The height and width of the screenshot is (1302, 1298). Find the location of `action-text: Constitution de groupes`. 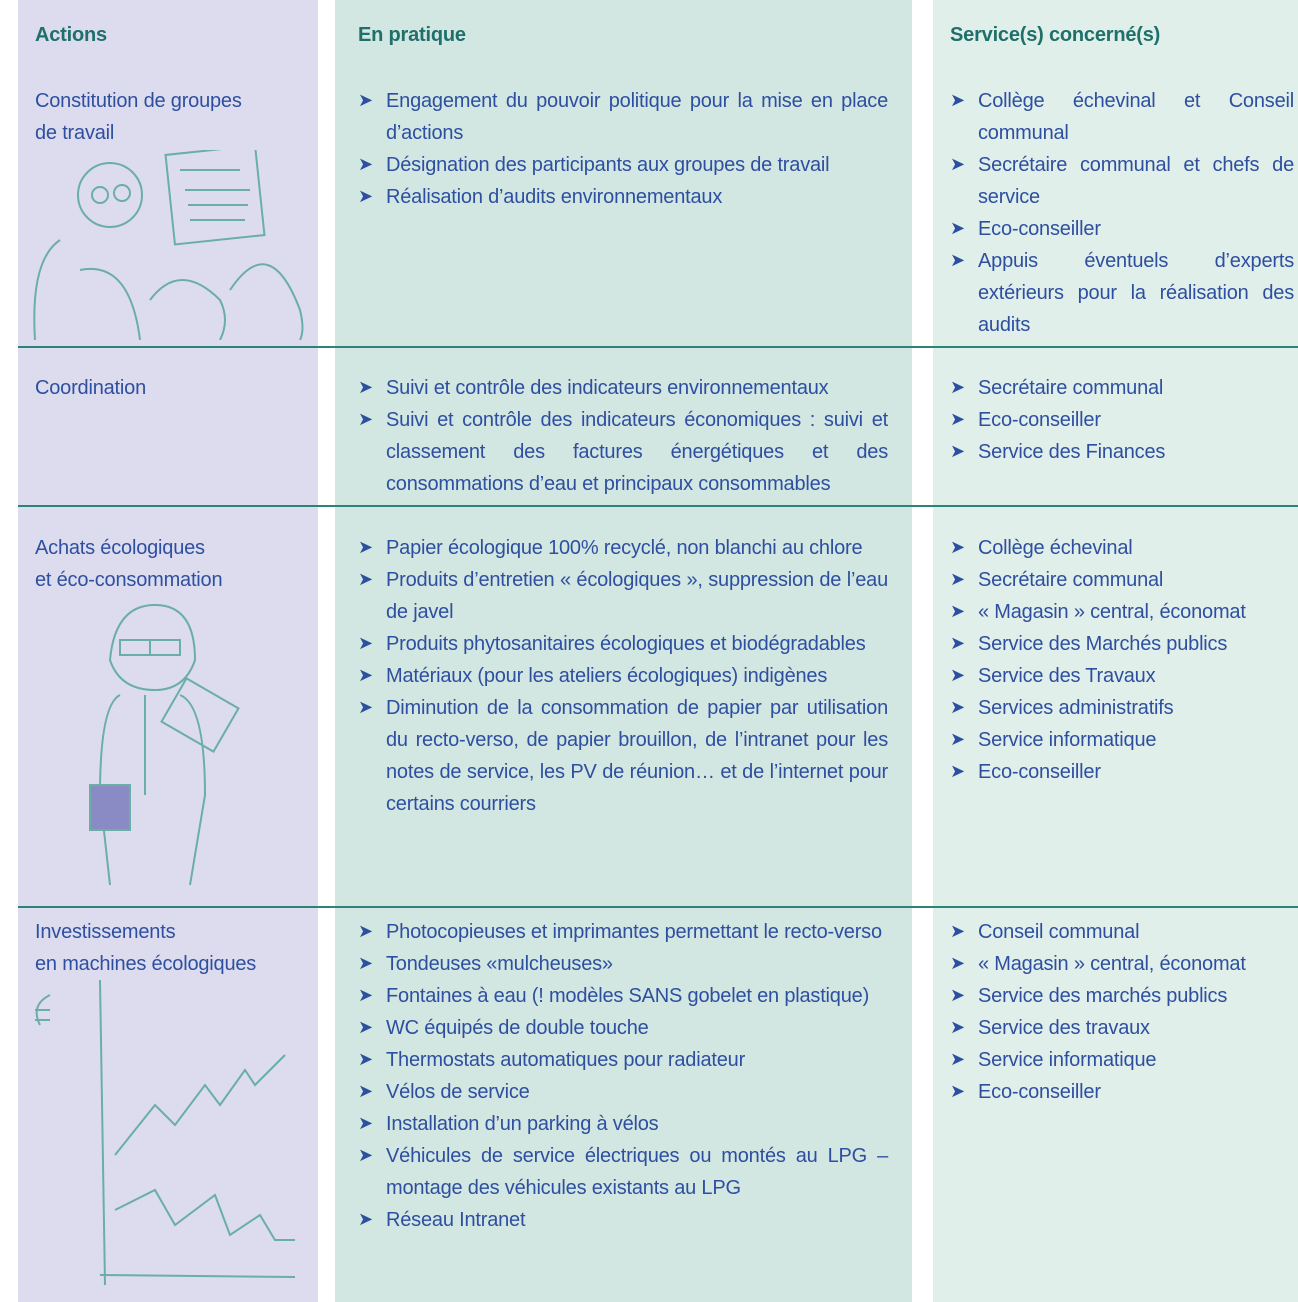

action-text: Constitution de groupes is located at coordinates (138, 101).